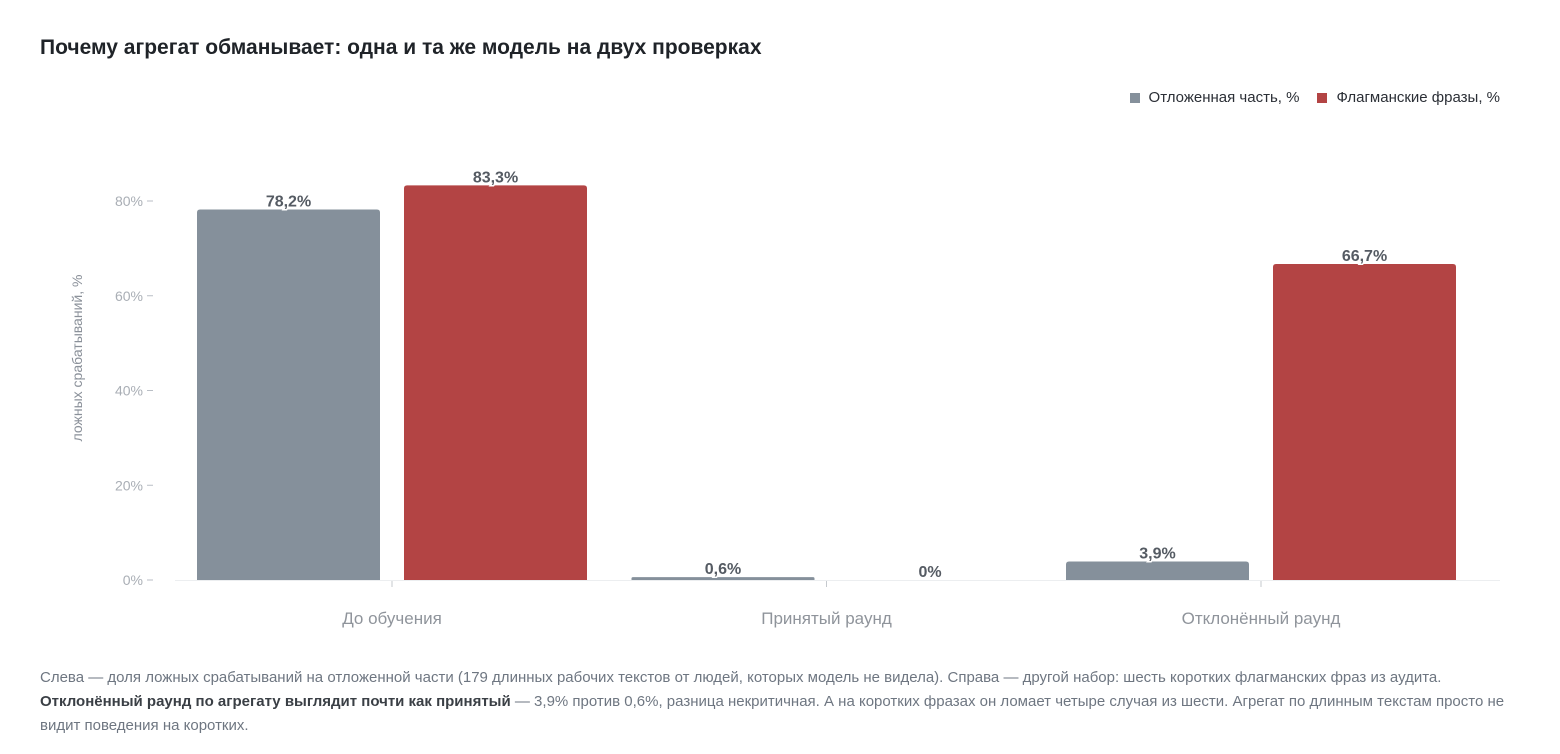 The width and height of the screenshot is (1560, 754). What do you see at coordinates (133, 580) in the screenshot?
I see `y-tick-label: 0%` at bounding box center [133, 580].